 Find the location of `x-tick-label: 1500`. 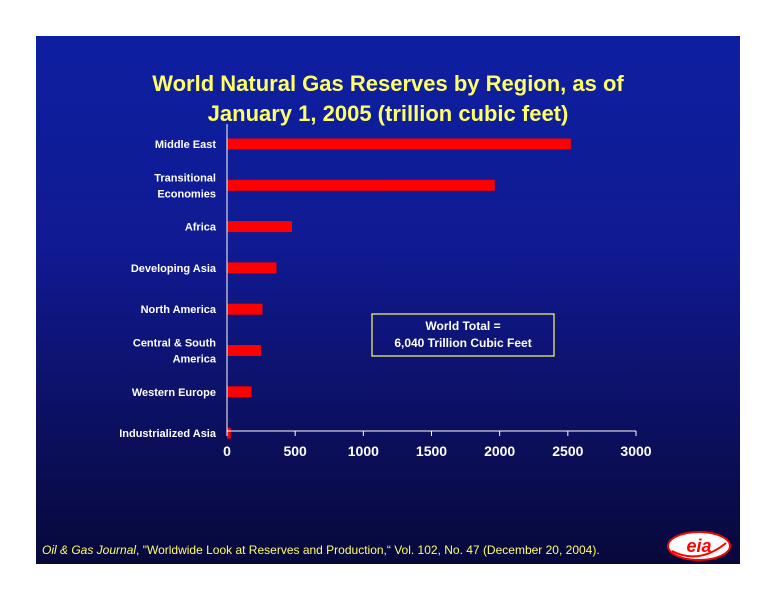

x-tick-label: 1500 is located at coordinates (431, 451).